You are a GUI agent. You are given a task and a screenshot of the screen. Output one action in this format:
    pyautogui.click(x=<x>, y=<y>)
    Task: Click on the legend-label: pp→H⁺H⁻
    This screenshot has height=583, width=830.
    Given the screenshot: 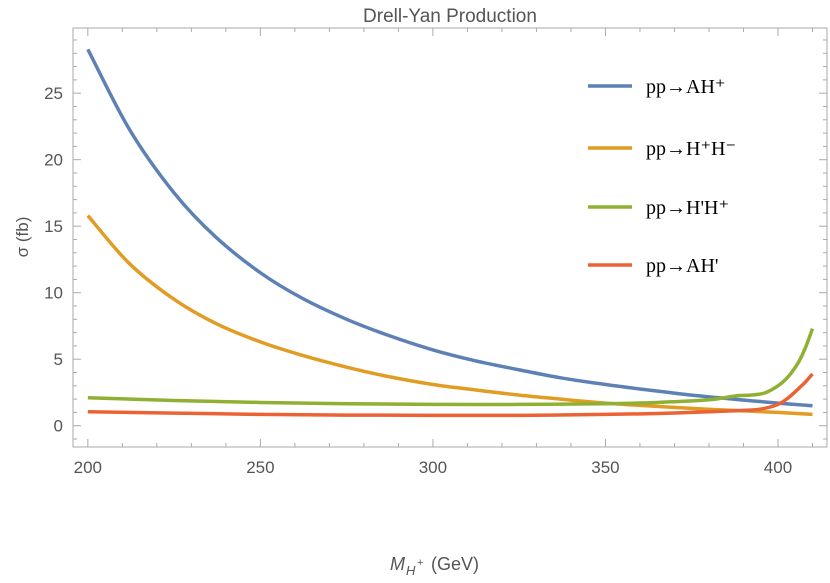 What is the action you would take?
    pyautogui.click(x=691, y=149)
    